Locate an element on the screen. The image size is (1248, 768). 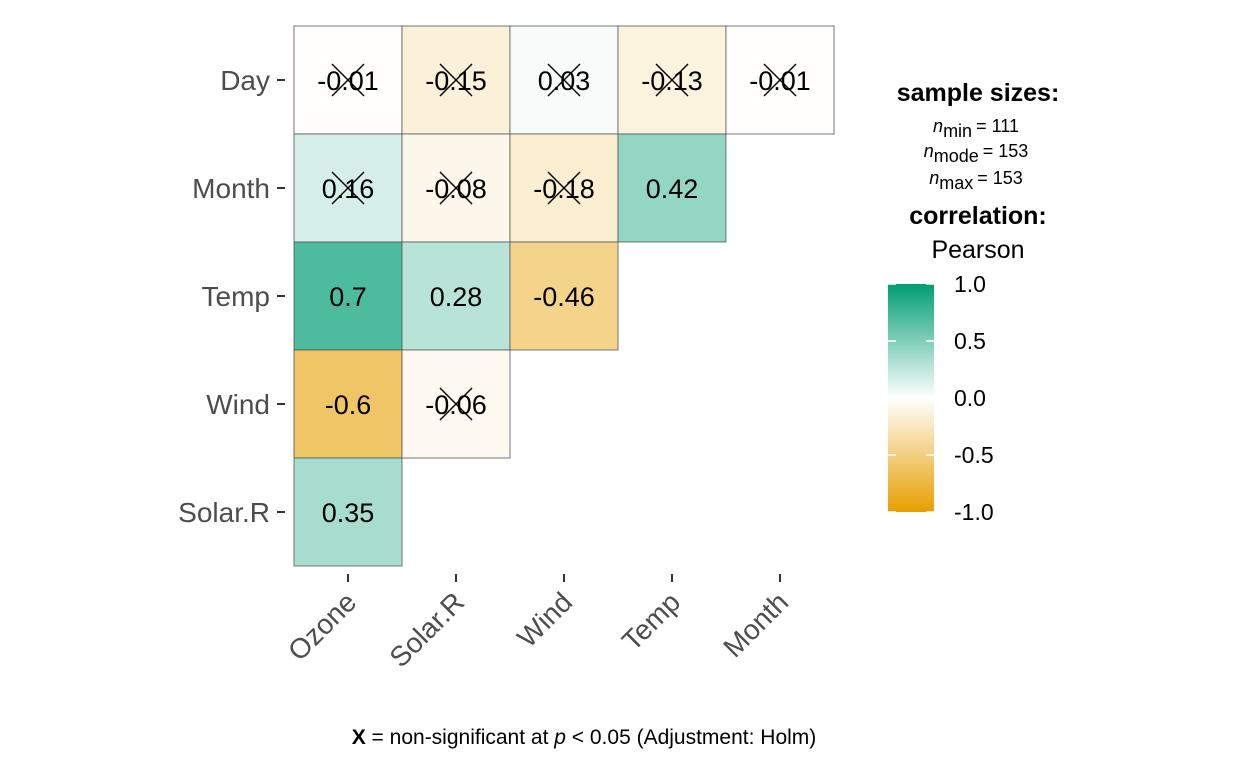
cell-value-label: 0.42 is located at coordinates (672, 189).